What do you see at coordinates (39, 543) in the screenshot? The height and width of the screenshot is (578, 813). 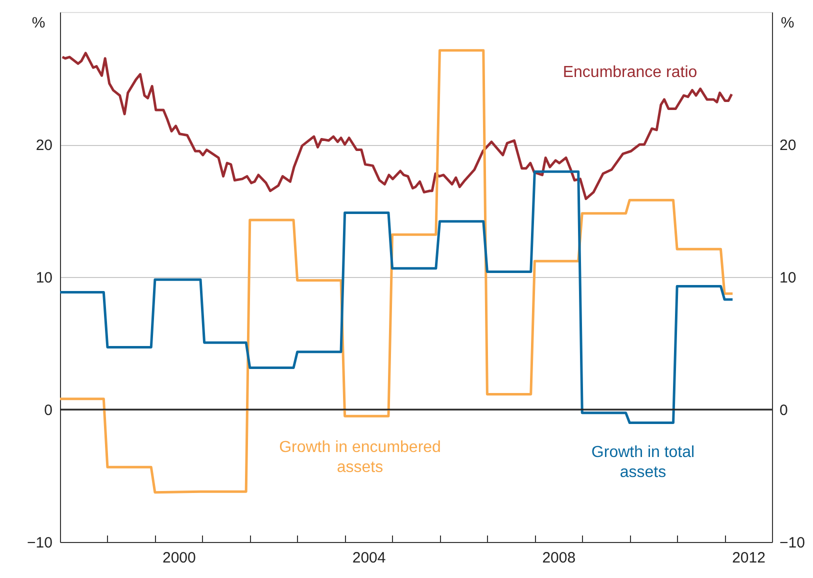 I see `y-tick-label: −10` at bounding box center [39, 543].